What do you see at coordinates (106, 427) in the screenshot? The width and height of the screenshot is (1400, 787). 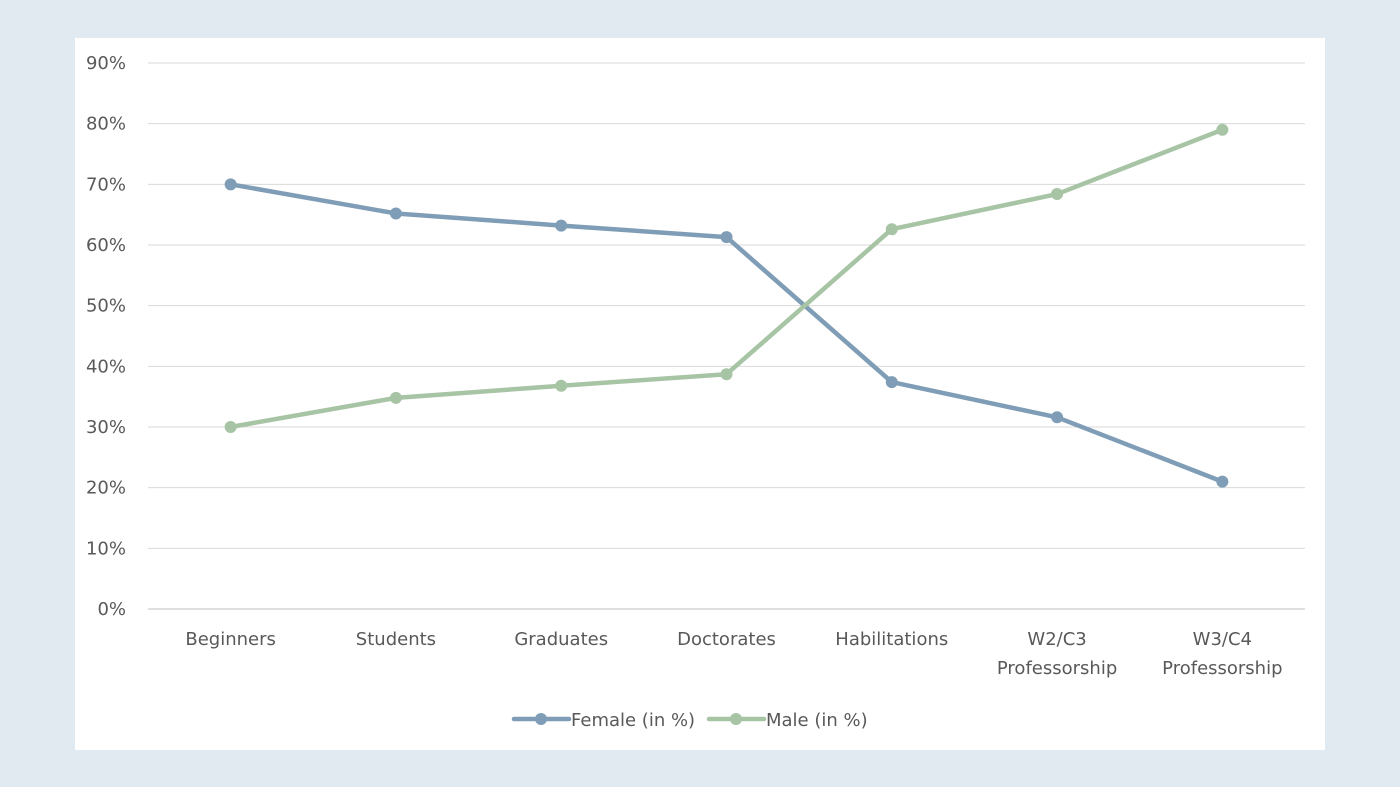 I see `y-tick-label: 30%` at bounding box center [106, 427].